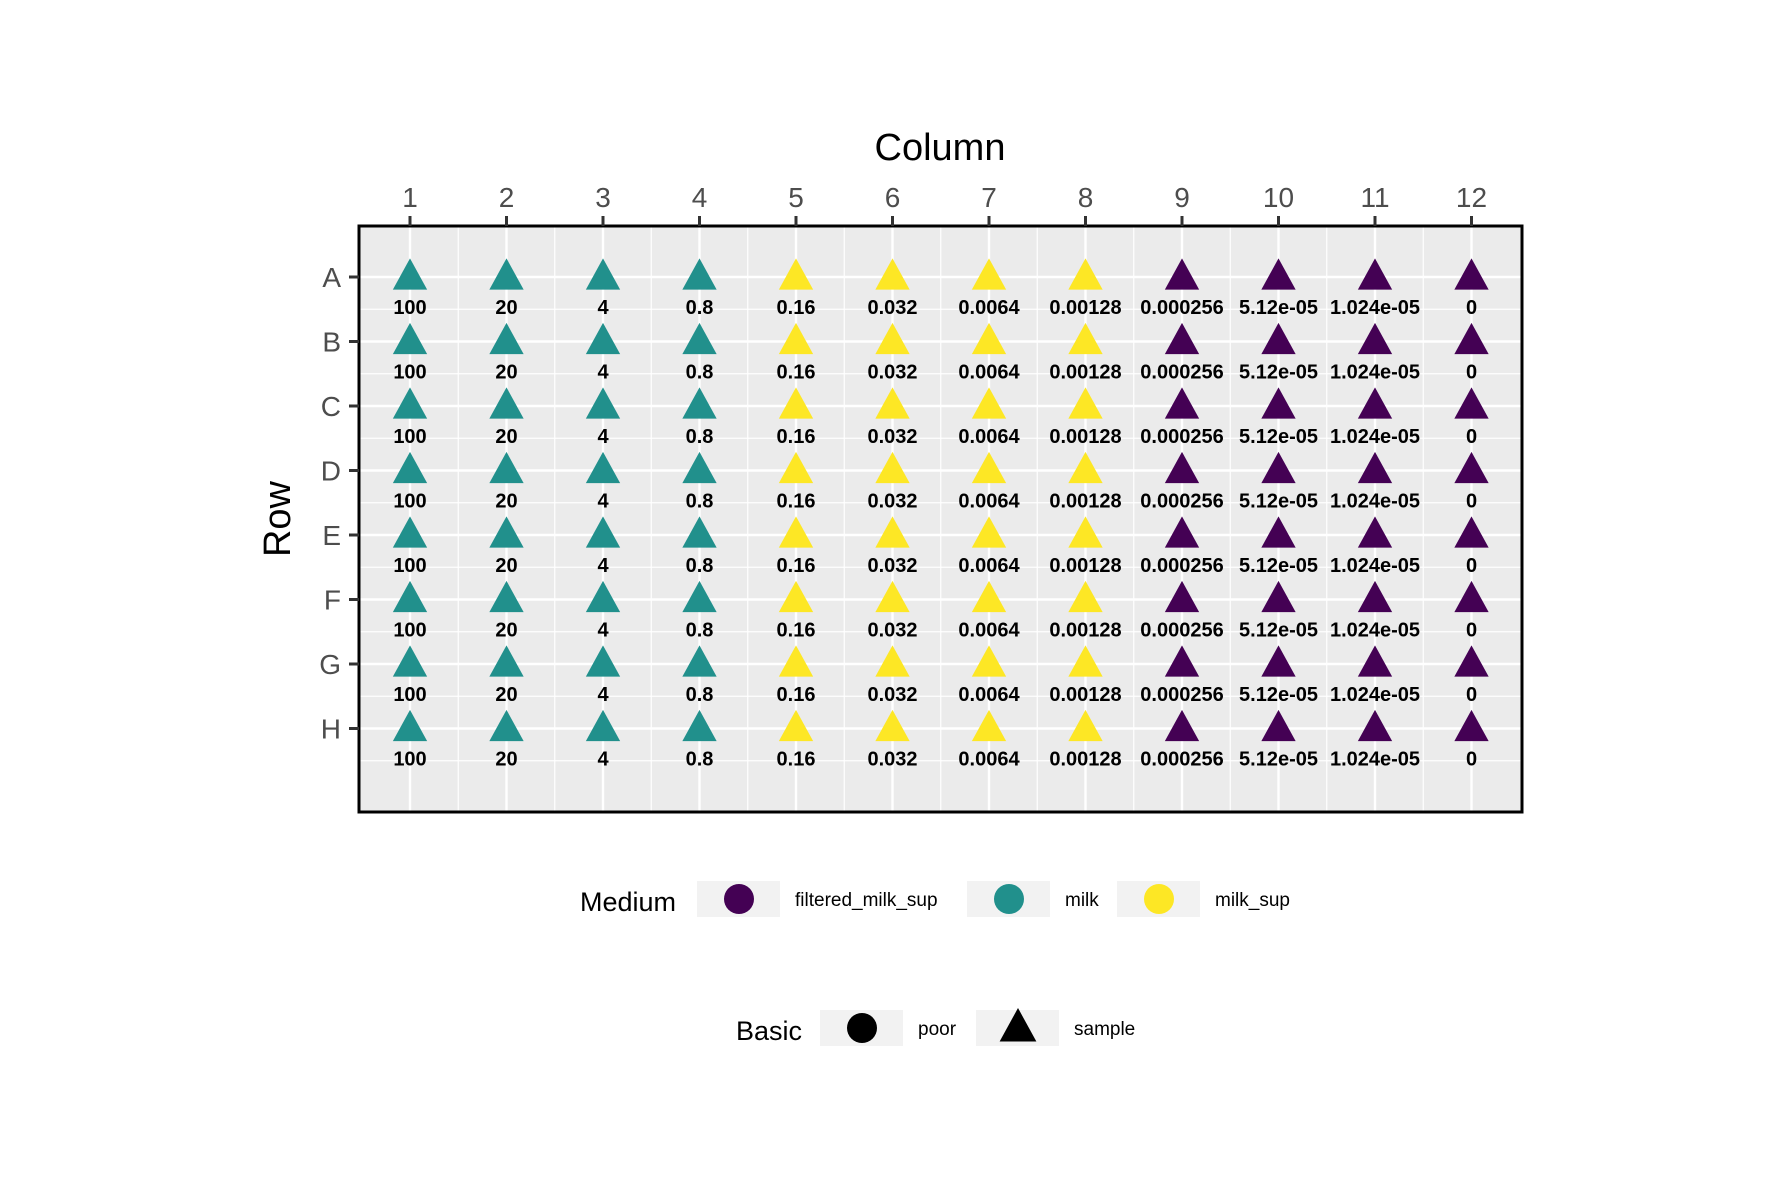  What do you see at coordinates (1278, 661) in the screenshot?
I see `well-marker-G10` at bounding box center [1278, 661].